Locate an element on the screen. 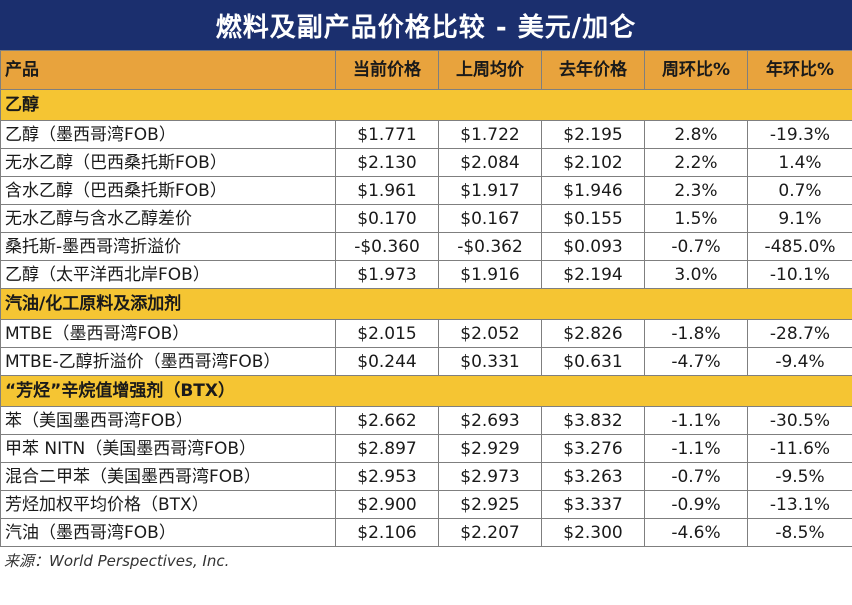 Image resolution: width=852 pixels, height=605 pixels. last-year-price: $2.300 is located at coordinates (593, 532).